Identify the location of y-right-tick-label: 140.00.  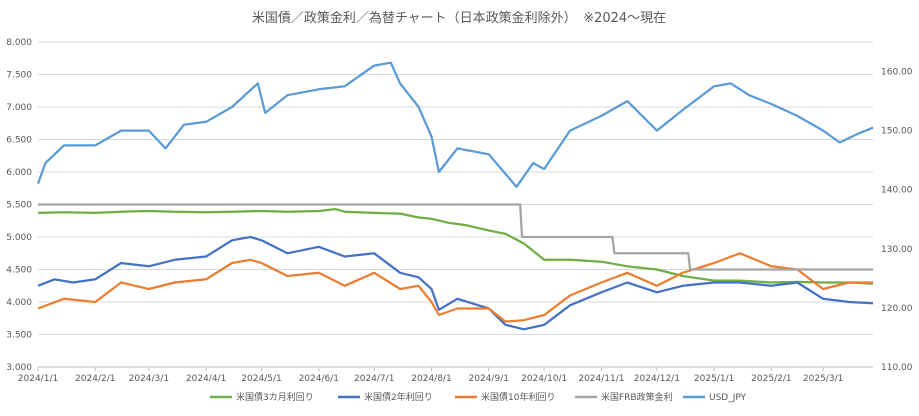
(897, 191).